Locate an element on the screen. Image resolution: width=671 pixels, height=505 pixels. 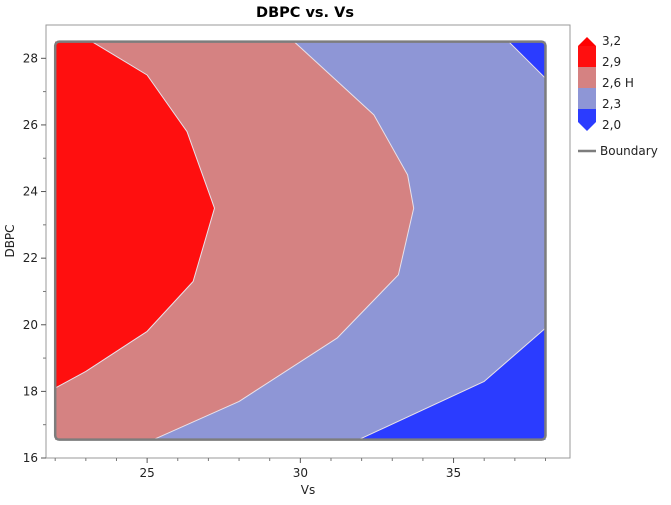
legend-label: 2,6 H is located at coordinates (618, 83).